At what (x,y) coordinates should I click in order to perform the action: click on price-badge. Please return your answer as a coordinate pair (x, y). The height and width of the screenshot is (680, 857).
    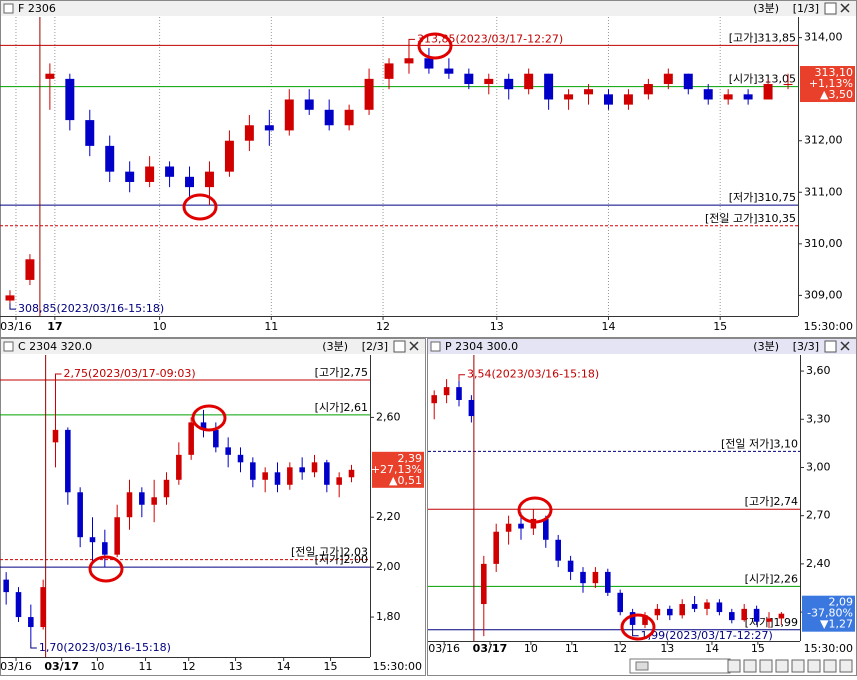
    Looking at the image, I should click on (827, 84).